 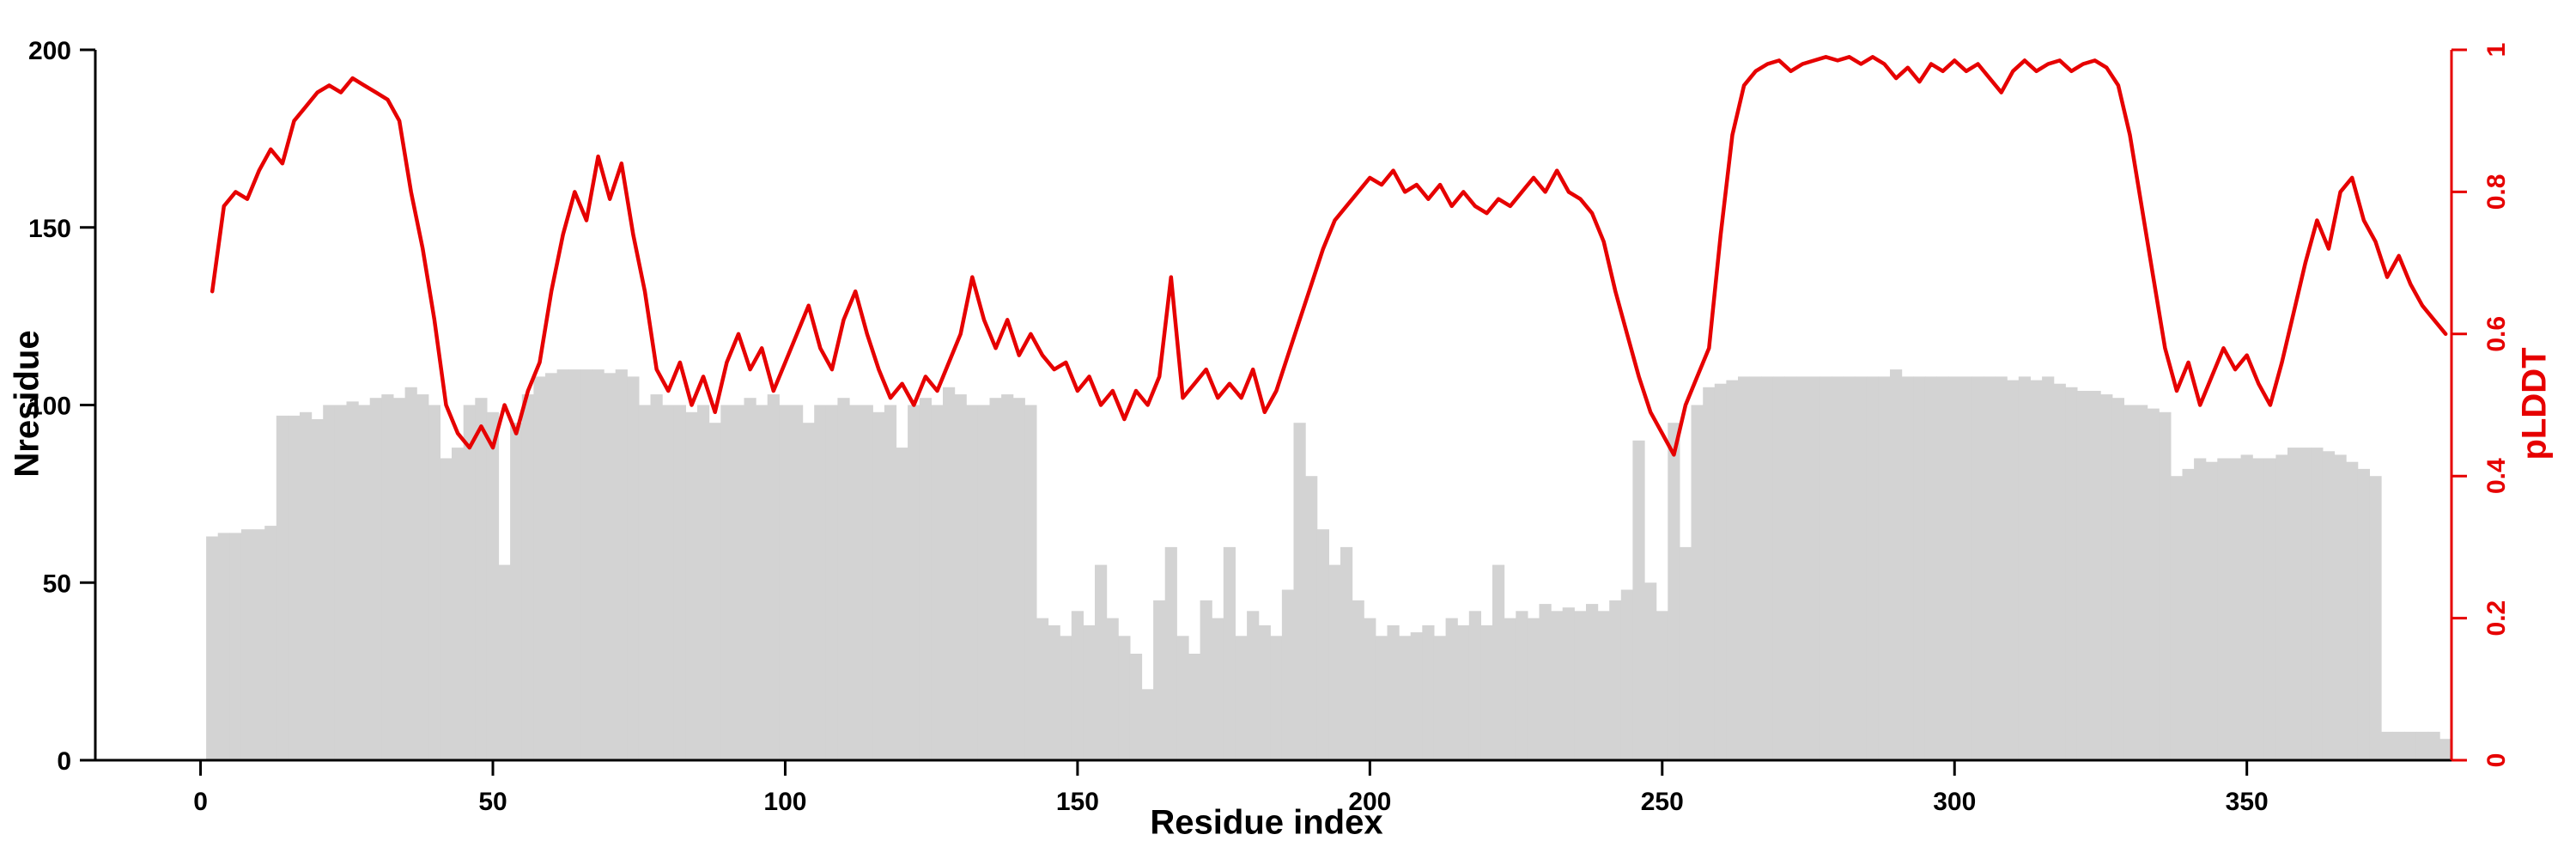 What do you see at coordinates (57, 584) in the screenshot?
I see `left-y-tick-label: 50` at bounding box center [57, 584].